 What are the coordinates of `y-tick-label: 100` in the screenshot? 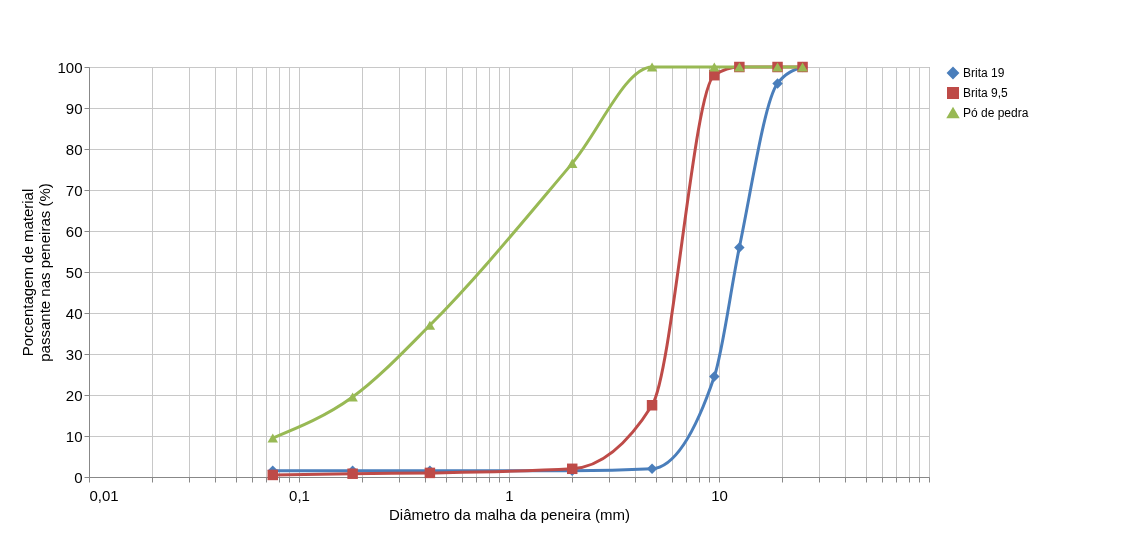 It's located at (70, 67).